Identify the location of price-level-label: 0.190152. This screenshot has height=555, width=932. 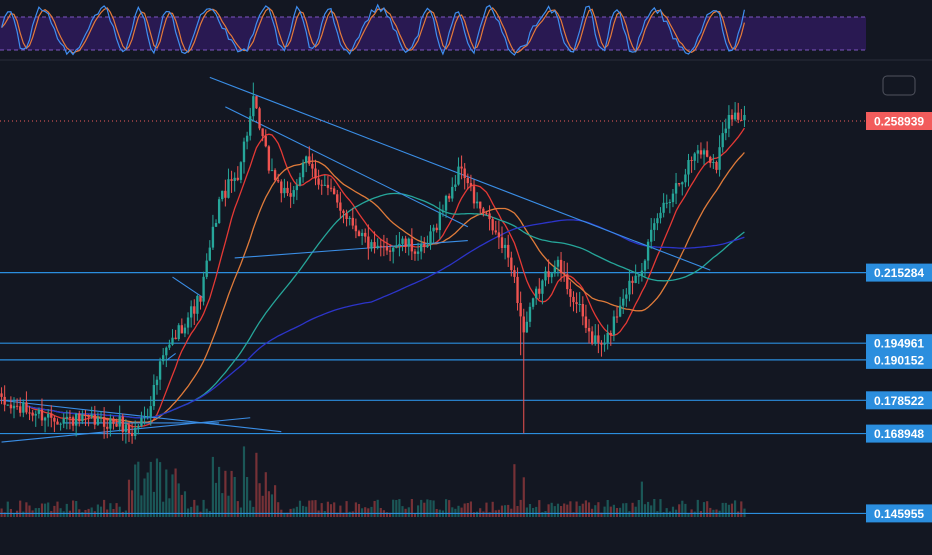
(899, 359).